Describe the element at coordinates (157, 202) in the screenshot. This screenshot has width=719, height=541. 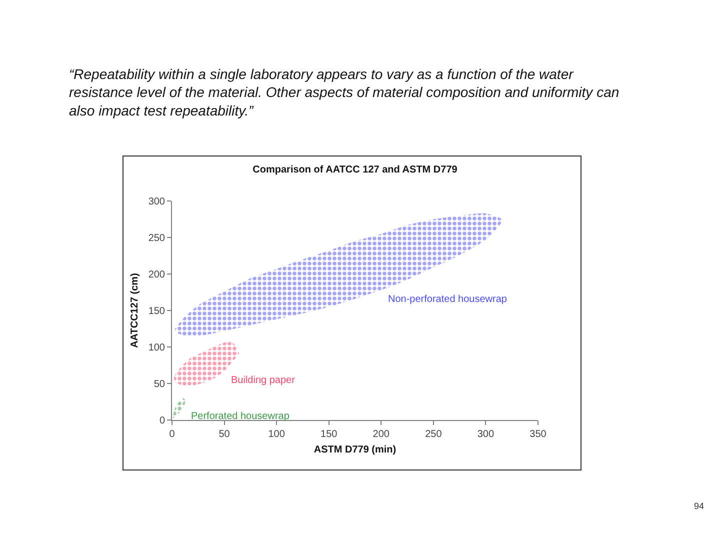
I see `y-tick-label: 300` at that location.